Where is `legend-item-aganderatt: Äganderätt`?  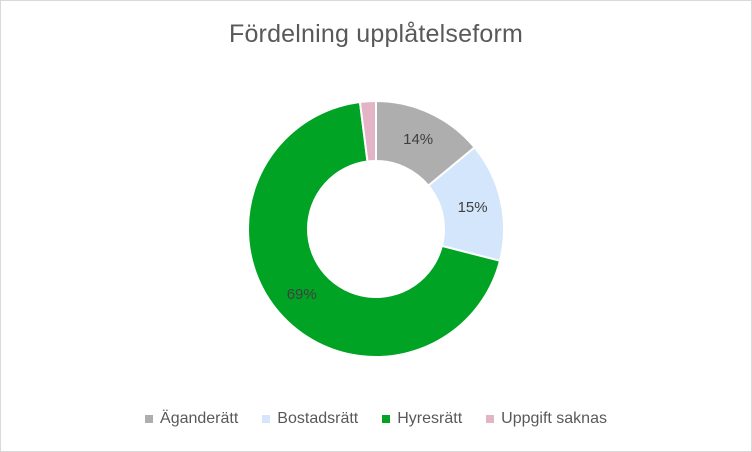 legend-item-aganderatt: Äganderätt is located at coordinates (191, 419).